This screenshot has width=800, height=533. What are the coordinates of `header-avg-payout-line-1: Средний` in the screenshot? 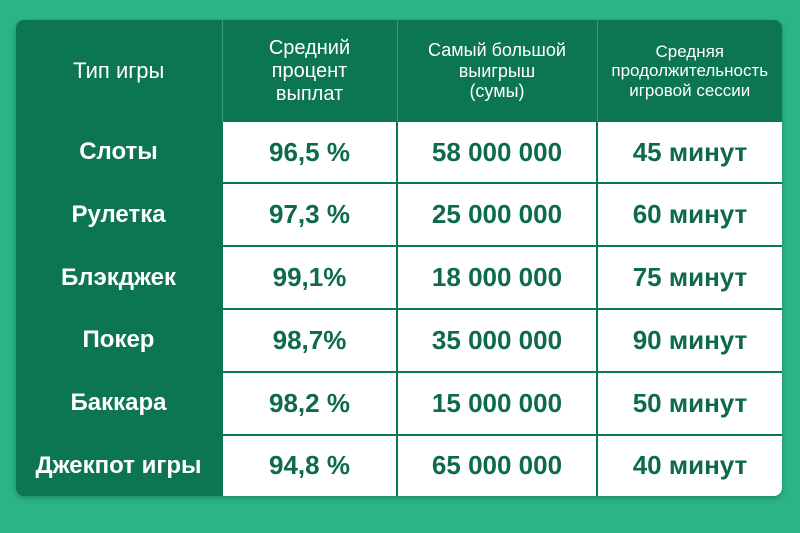 It's located at (309, 47).